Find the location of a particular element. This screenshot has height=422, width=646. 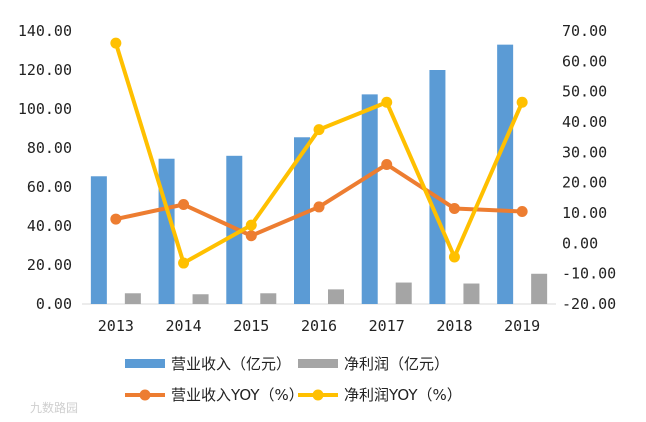

x-tick-label: 2014 is located at coordinates (184, 326).